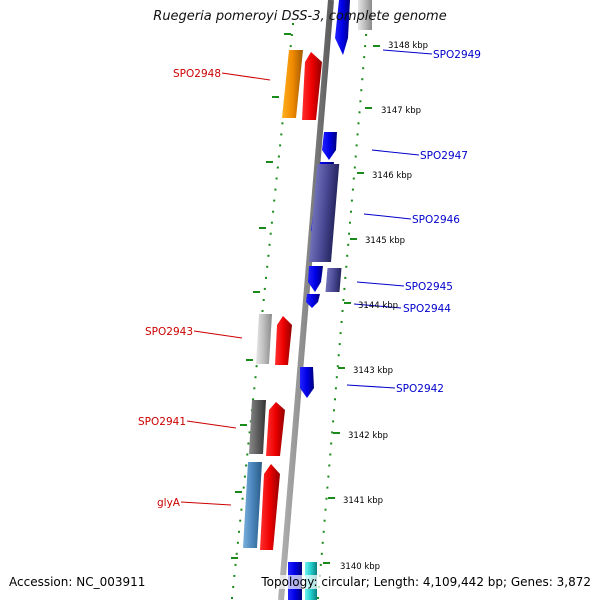  I want to click on scale-label-3145: 3145 kbp, so click(385, 241).